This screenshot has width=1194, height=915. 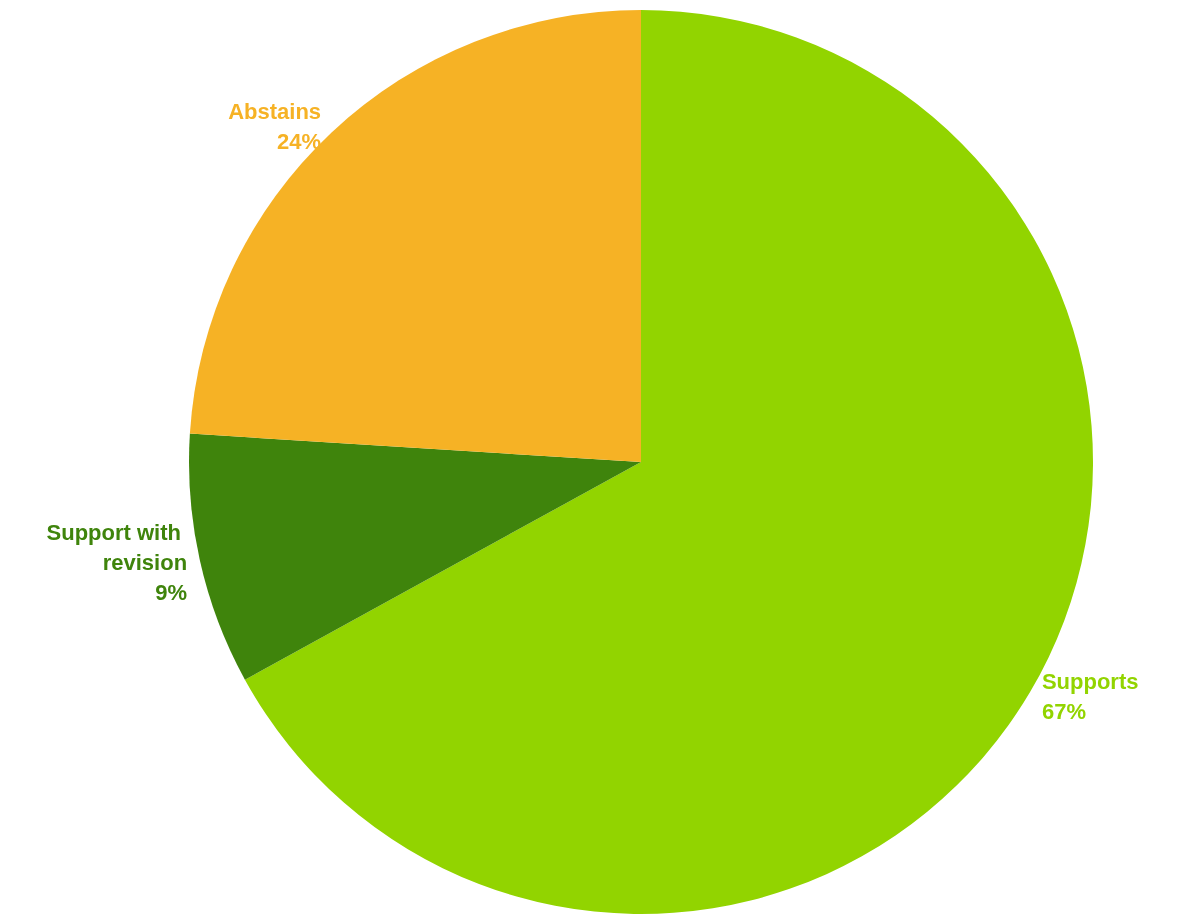 I want to click on data-label: 24%, so click(x=299, y=142).